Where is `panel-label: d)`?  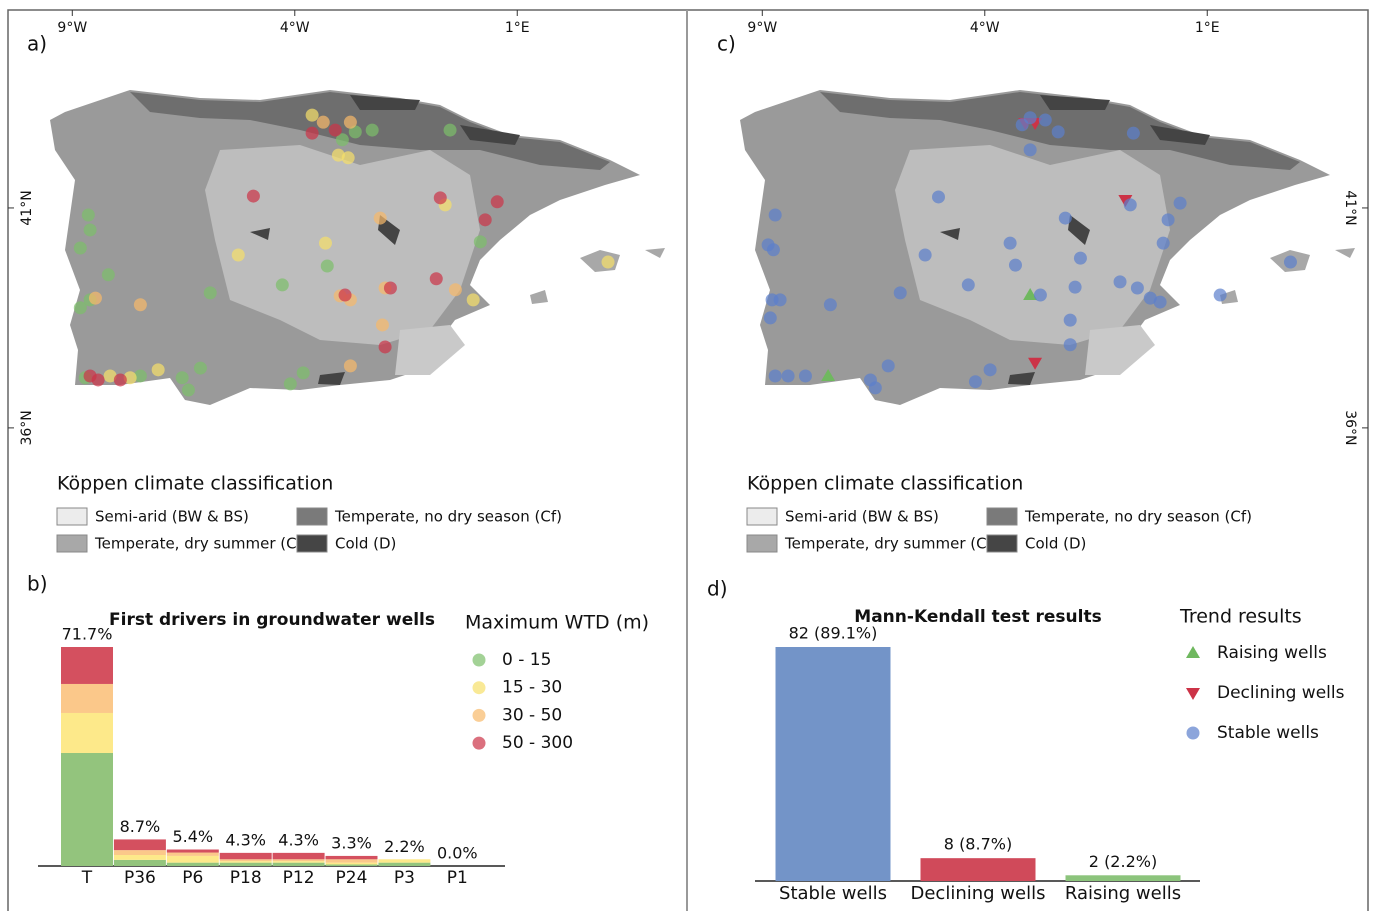 panel-label: d) is located at coordinates (717, 589).